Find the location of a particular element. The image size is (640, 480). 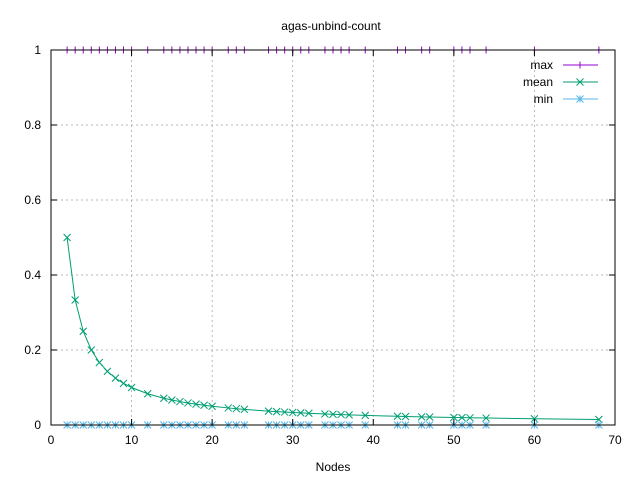

chart-title: agas-unbind-count is located at coordinates (331, 26).